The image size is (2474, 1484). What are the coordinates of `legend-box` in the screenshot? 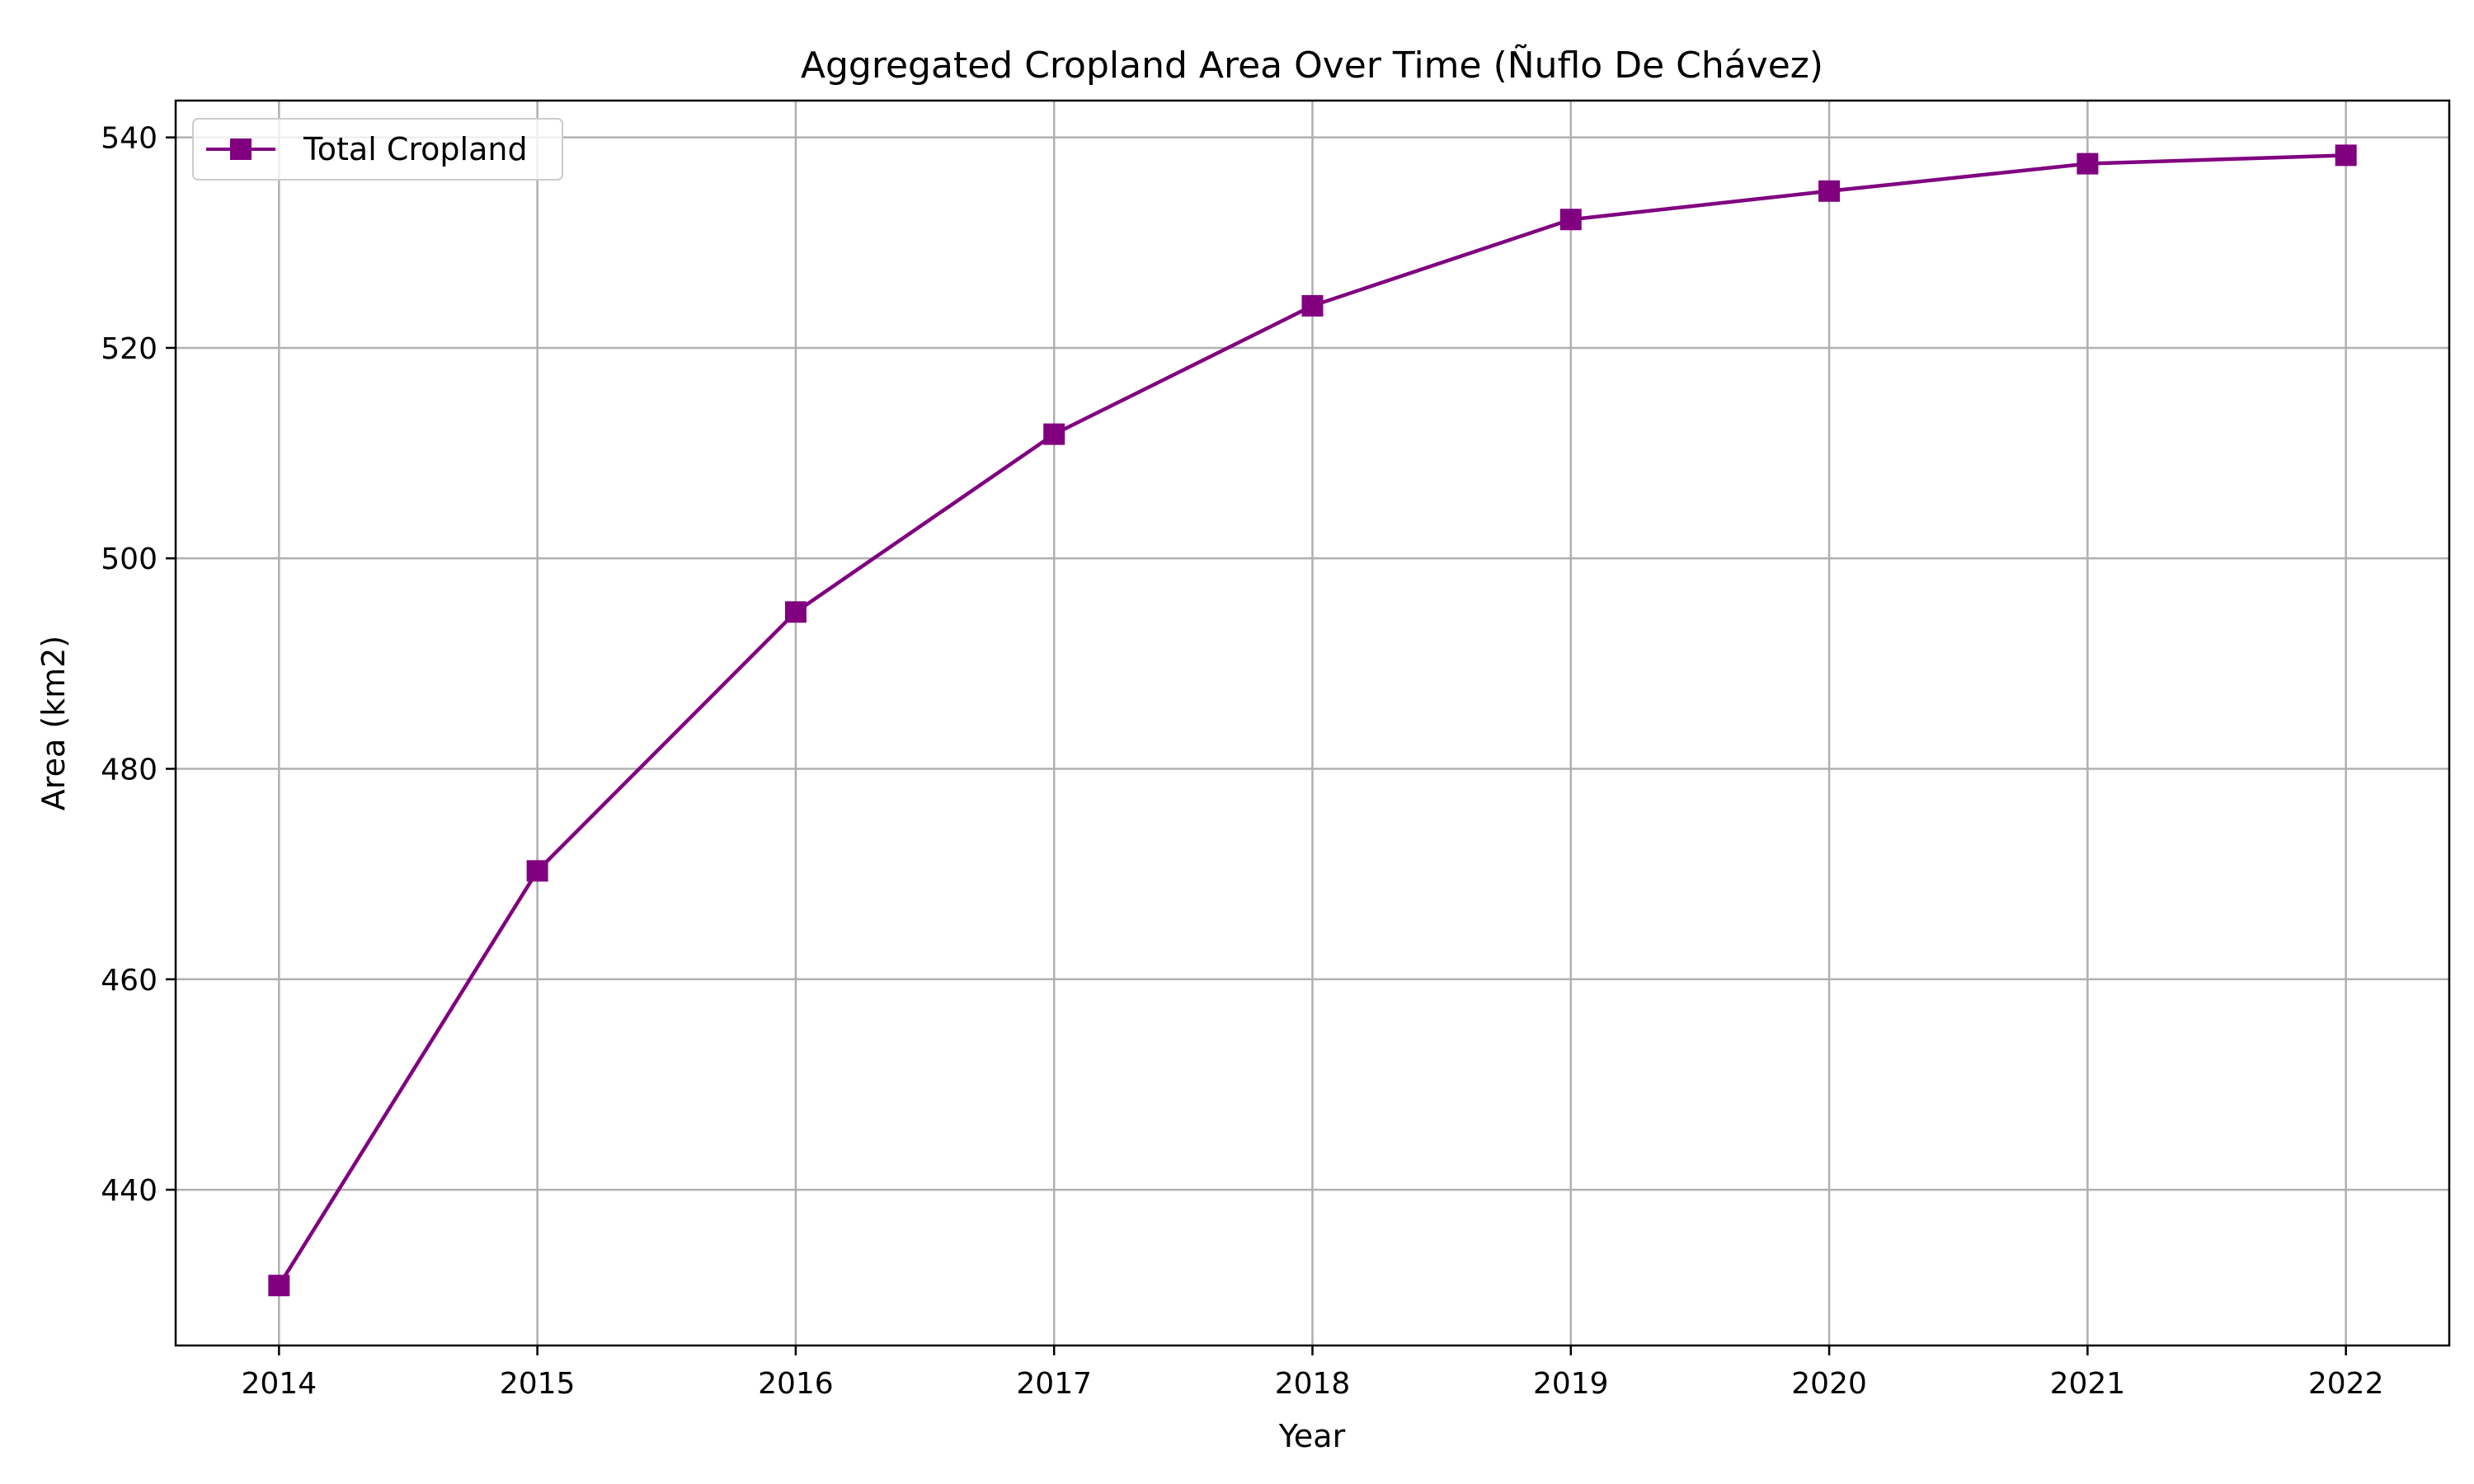 It's located at (377, 149).